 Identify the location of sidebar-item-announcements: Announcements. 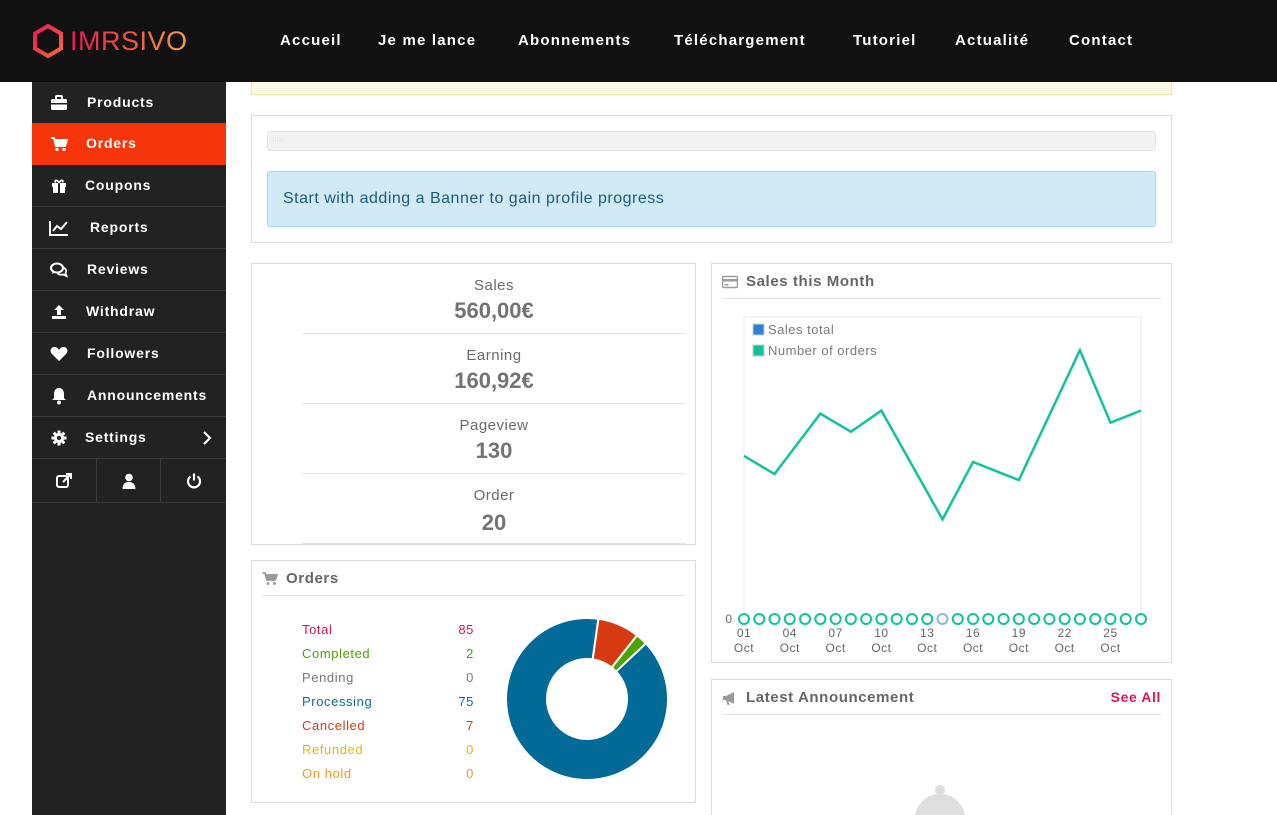
(129, 396).